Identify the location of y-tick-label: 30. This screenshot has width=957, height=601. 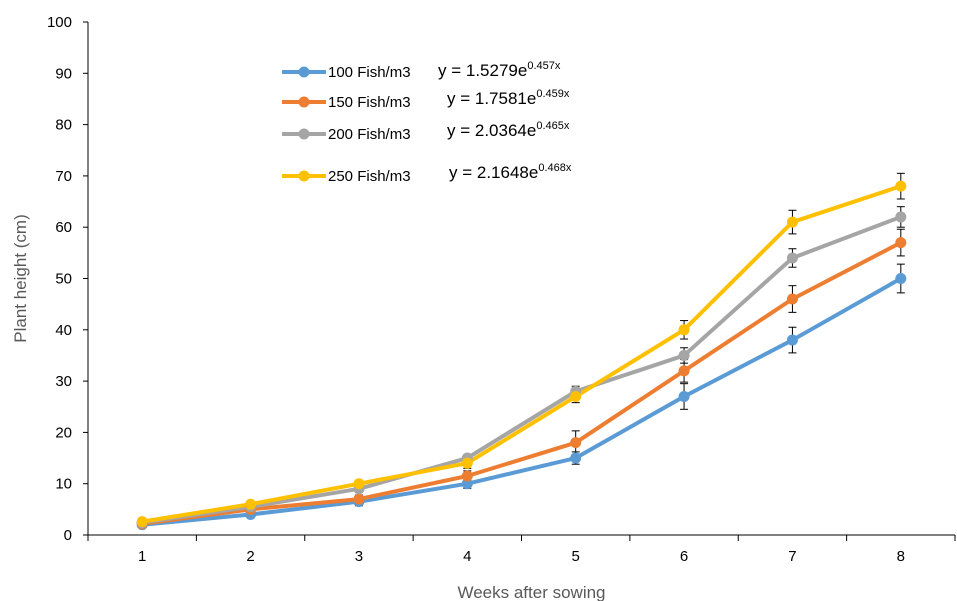
(63, 381).